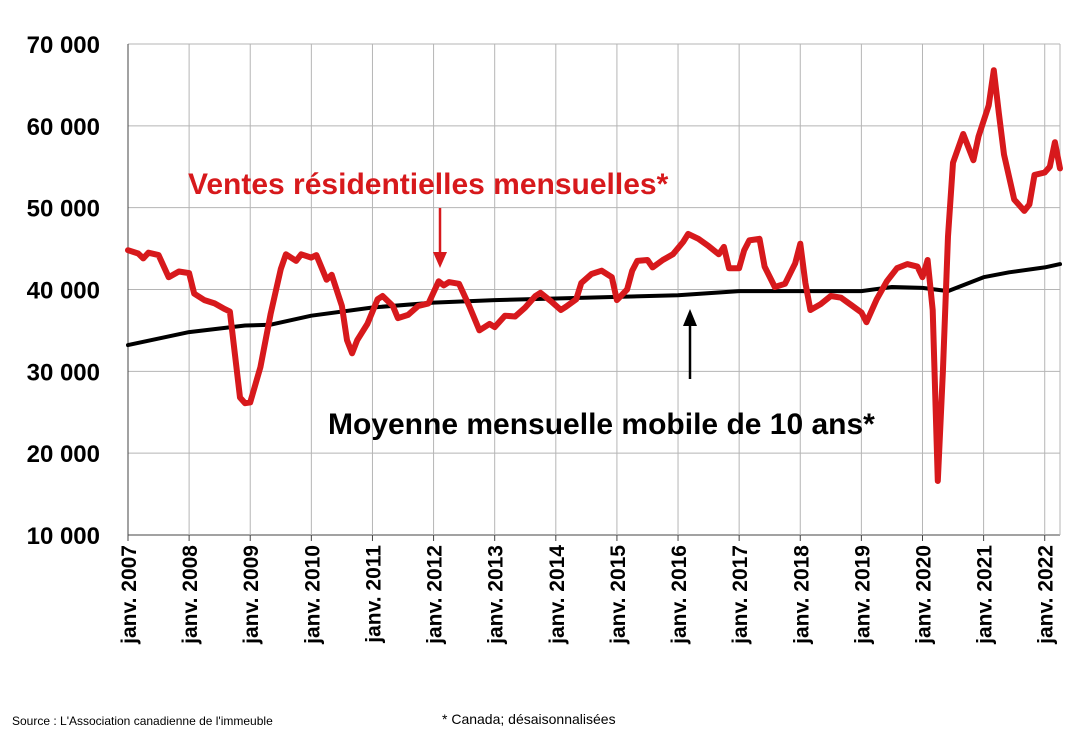 This screenshot has height=739, width=1079. Describe the element at coordinates (428, 184) in the screenshot. I see `sales-series-annotation: Ventes résidentielles mensuelles*` at that location.